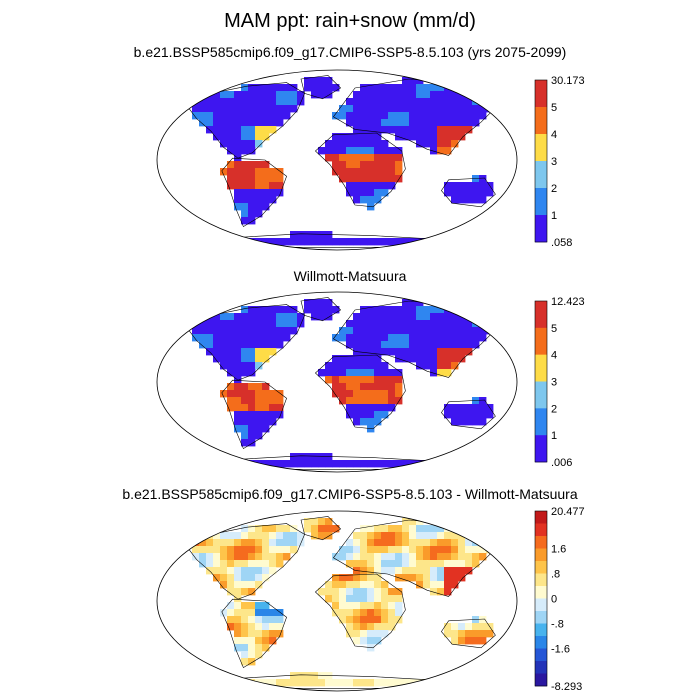 This screenshot has height=700, width=700. I want to click on colorbar-tick-label: -1.6, so click(560, 650).